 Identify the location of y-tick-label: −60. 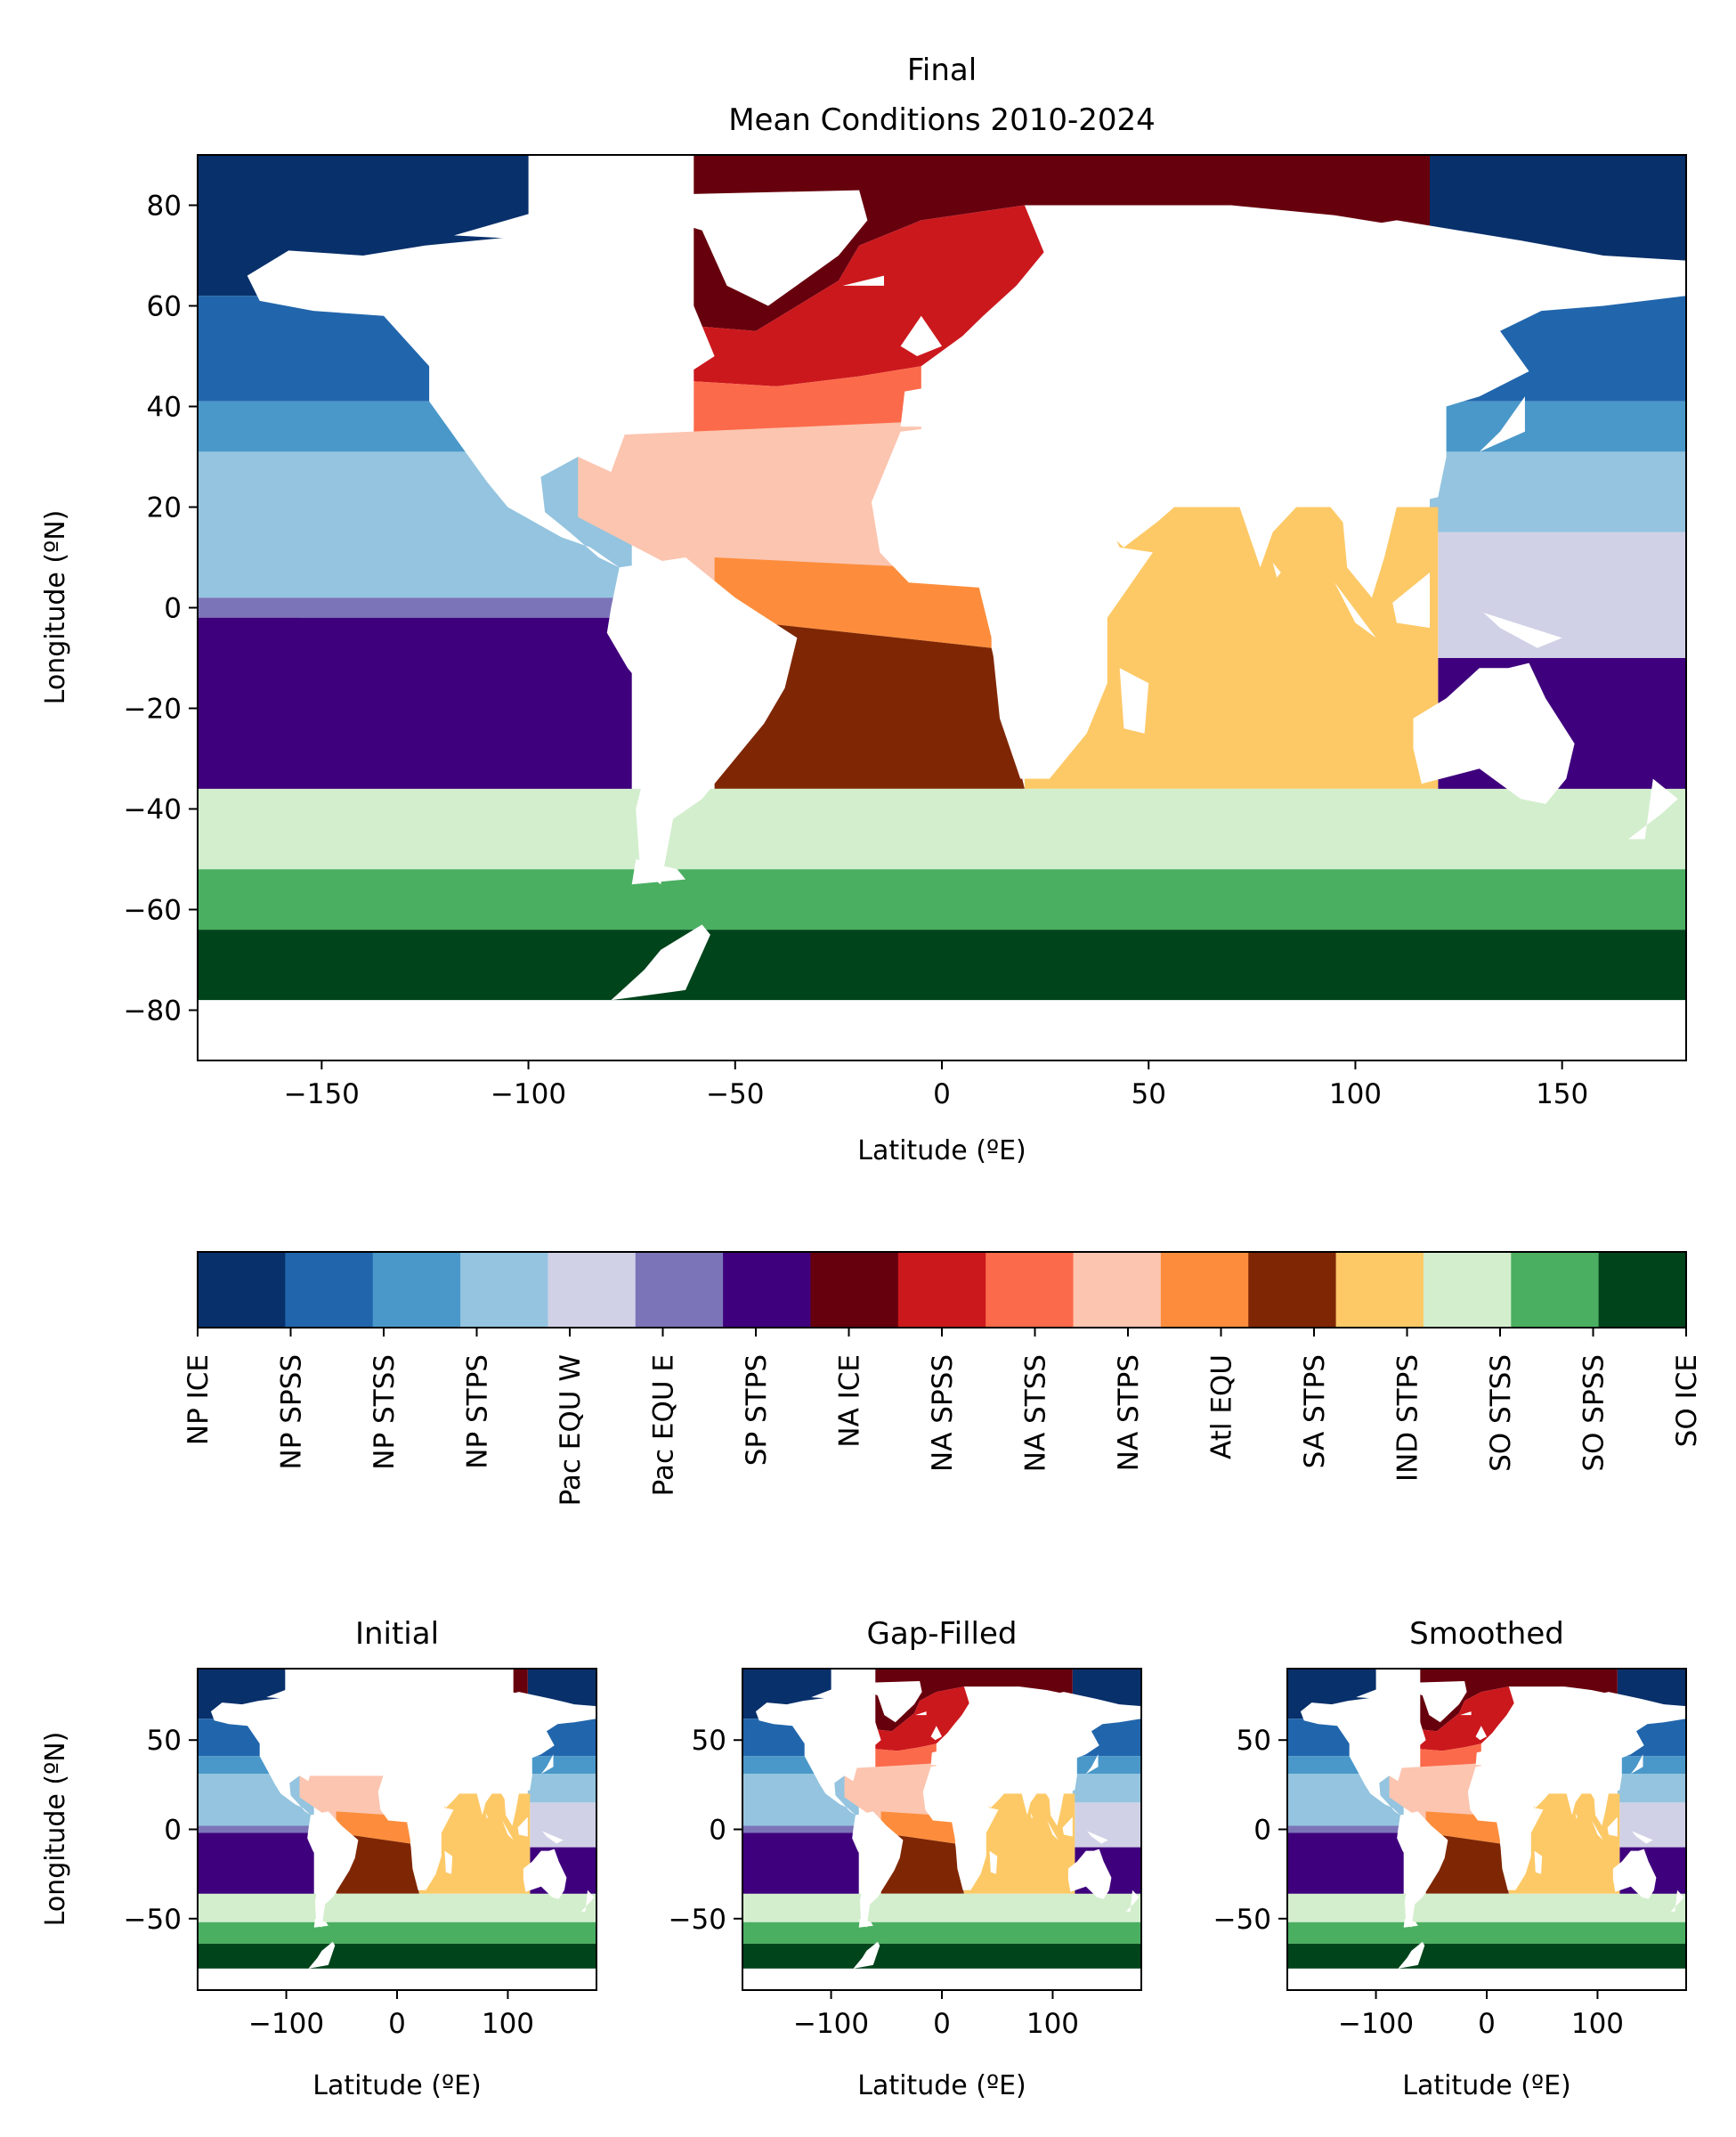
(153, 911).